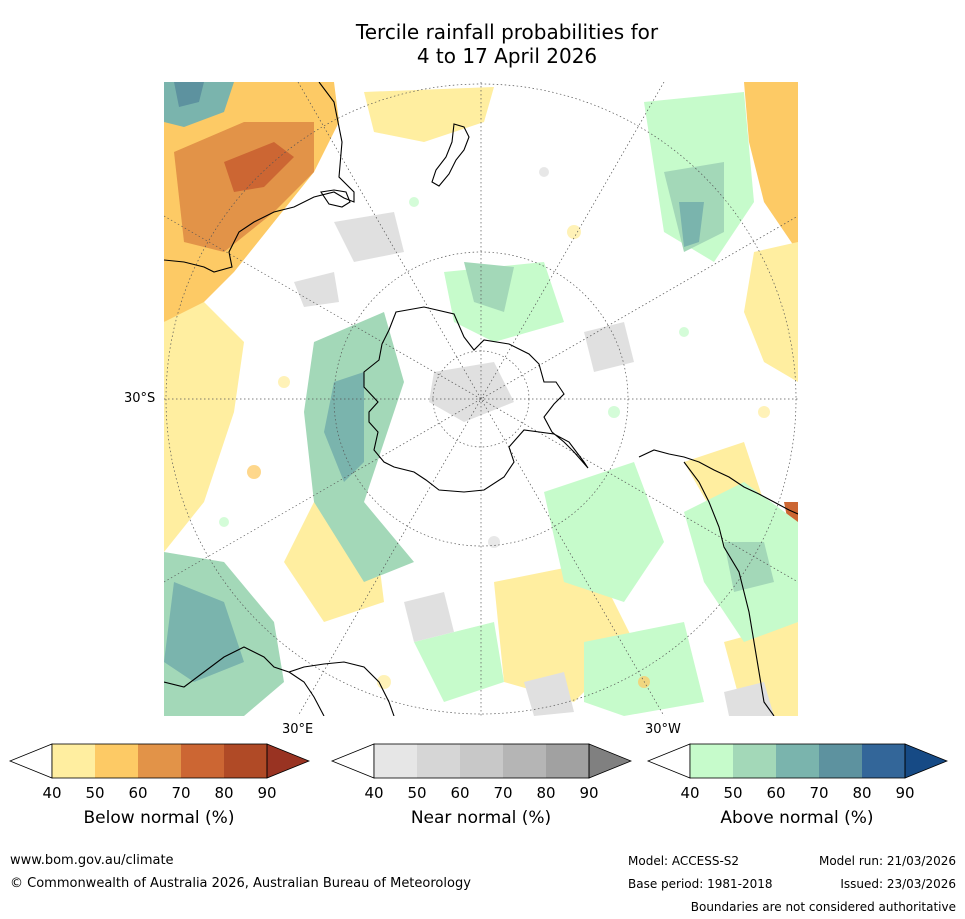 This screenshot has width=965, height=919. What do you see at coordinates (507, 32) in the screenshot?
I see `title-line-1: Tercile rainfall probabilities for` at bounding box center [507, 32].